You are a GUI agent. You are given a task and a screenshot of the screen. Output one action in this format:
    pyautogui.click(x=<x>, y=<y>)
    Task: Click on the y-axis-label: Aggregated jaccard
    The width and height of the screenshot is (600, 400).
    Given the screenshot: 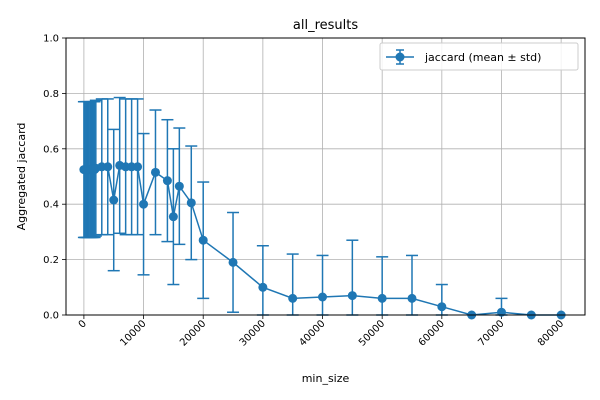 What is the action you would take?
    pyautogui.click(x=21, y=177)
    